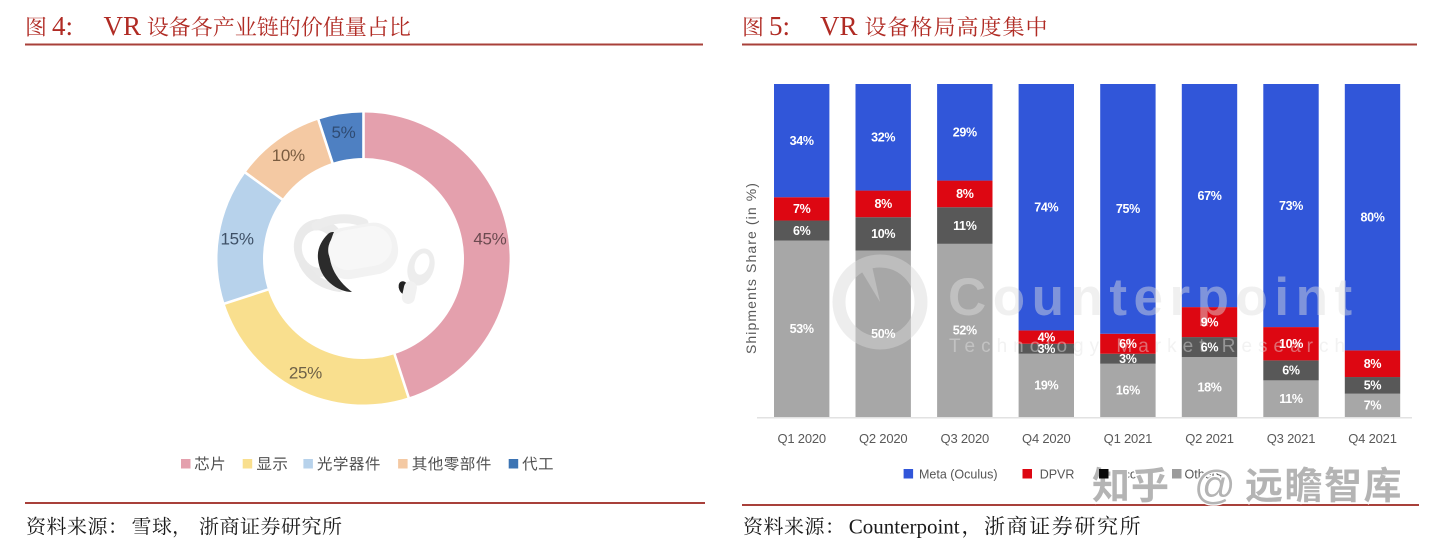  What do you see at coordinates (1210, 322) in the screenshot?
I see `svg-text: 9%` at bounding box center [1210, 322].